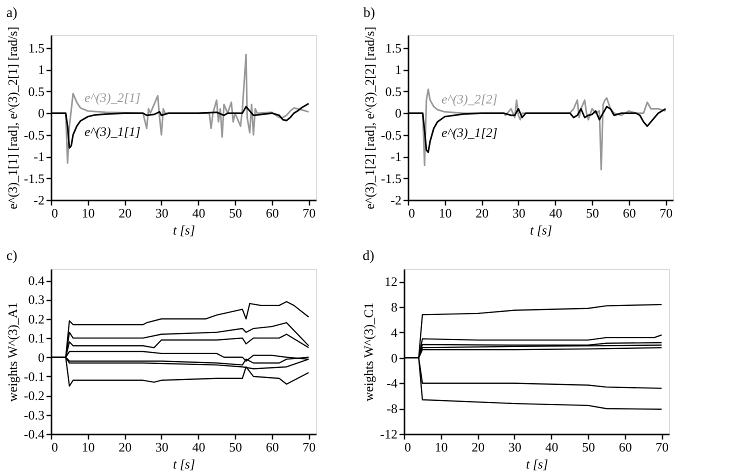  Describe the element at coordinates (394, 332) in the screenshot. I see `y-tick-label: 4` at that location.